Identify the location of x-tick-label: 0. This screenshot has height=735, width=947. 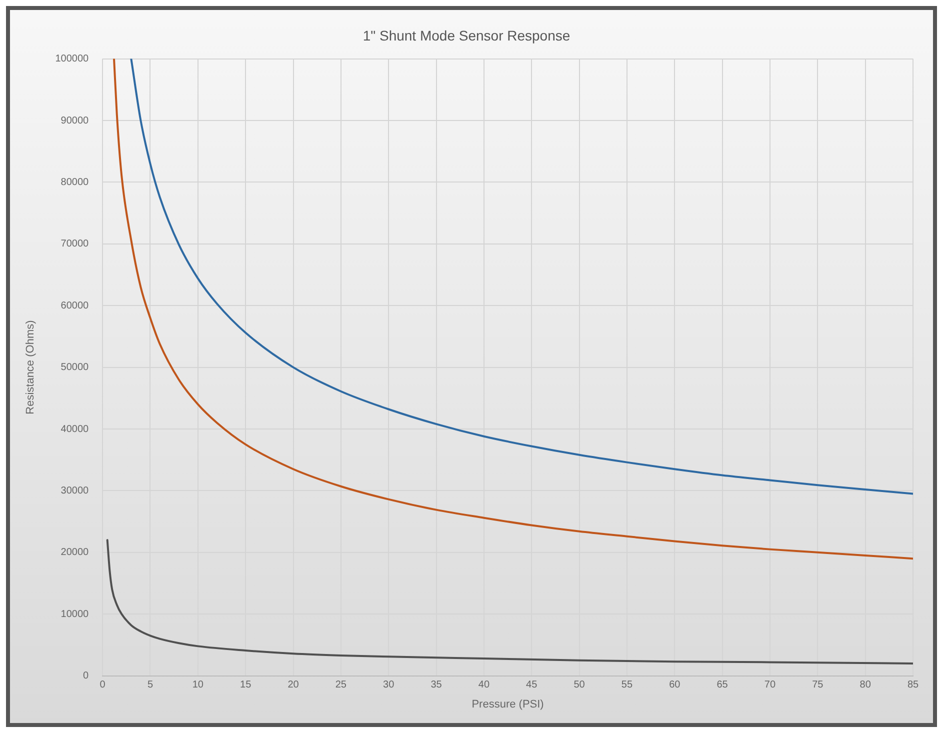
(103, 685).